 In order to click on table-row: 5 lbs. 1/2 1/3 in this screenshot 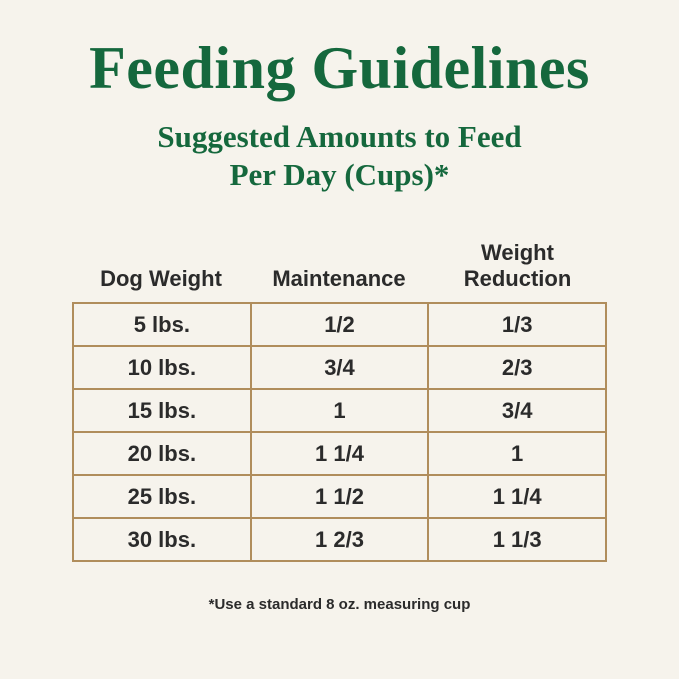, I will do `click(339, 324)`.